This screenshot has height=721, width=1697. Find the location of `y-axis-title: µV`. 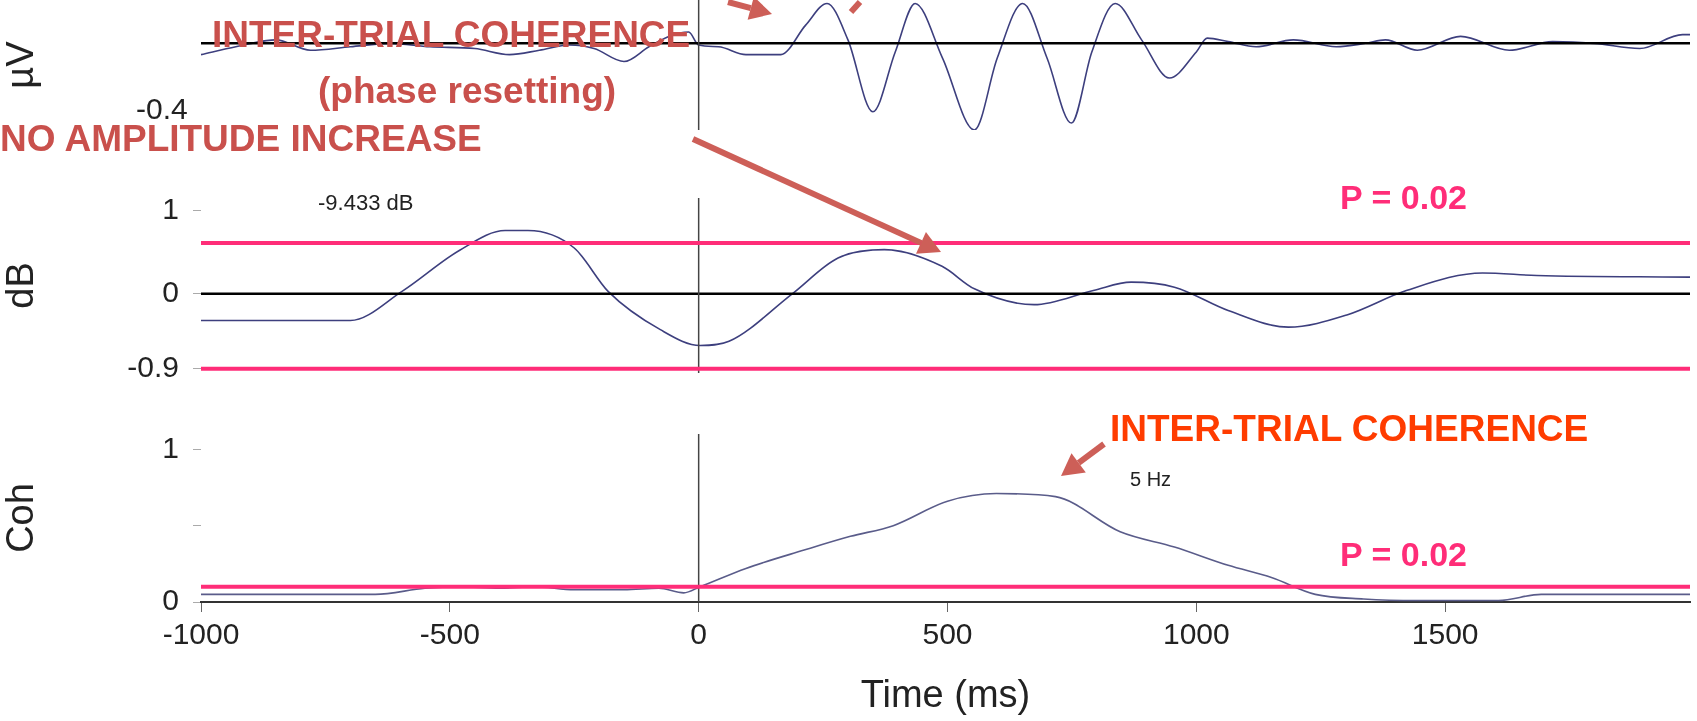

y-axis-title: µV is located at coordinates (21, 64).